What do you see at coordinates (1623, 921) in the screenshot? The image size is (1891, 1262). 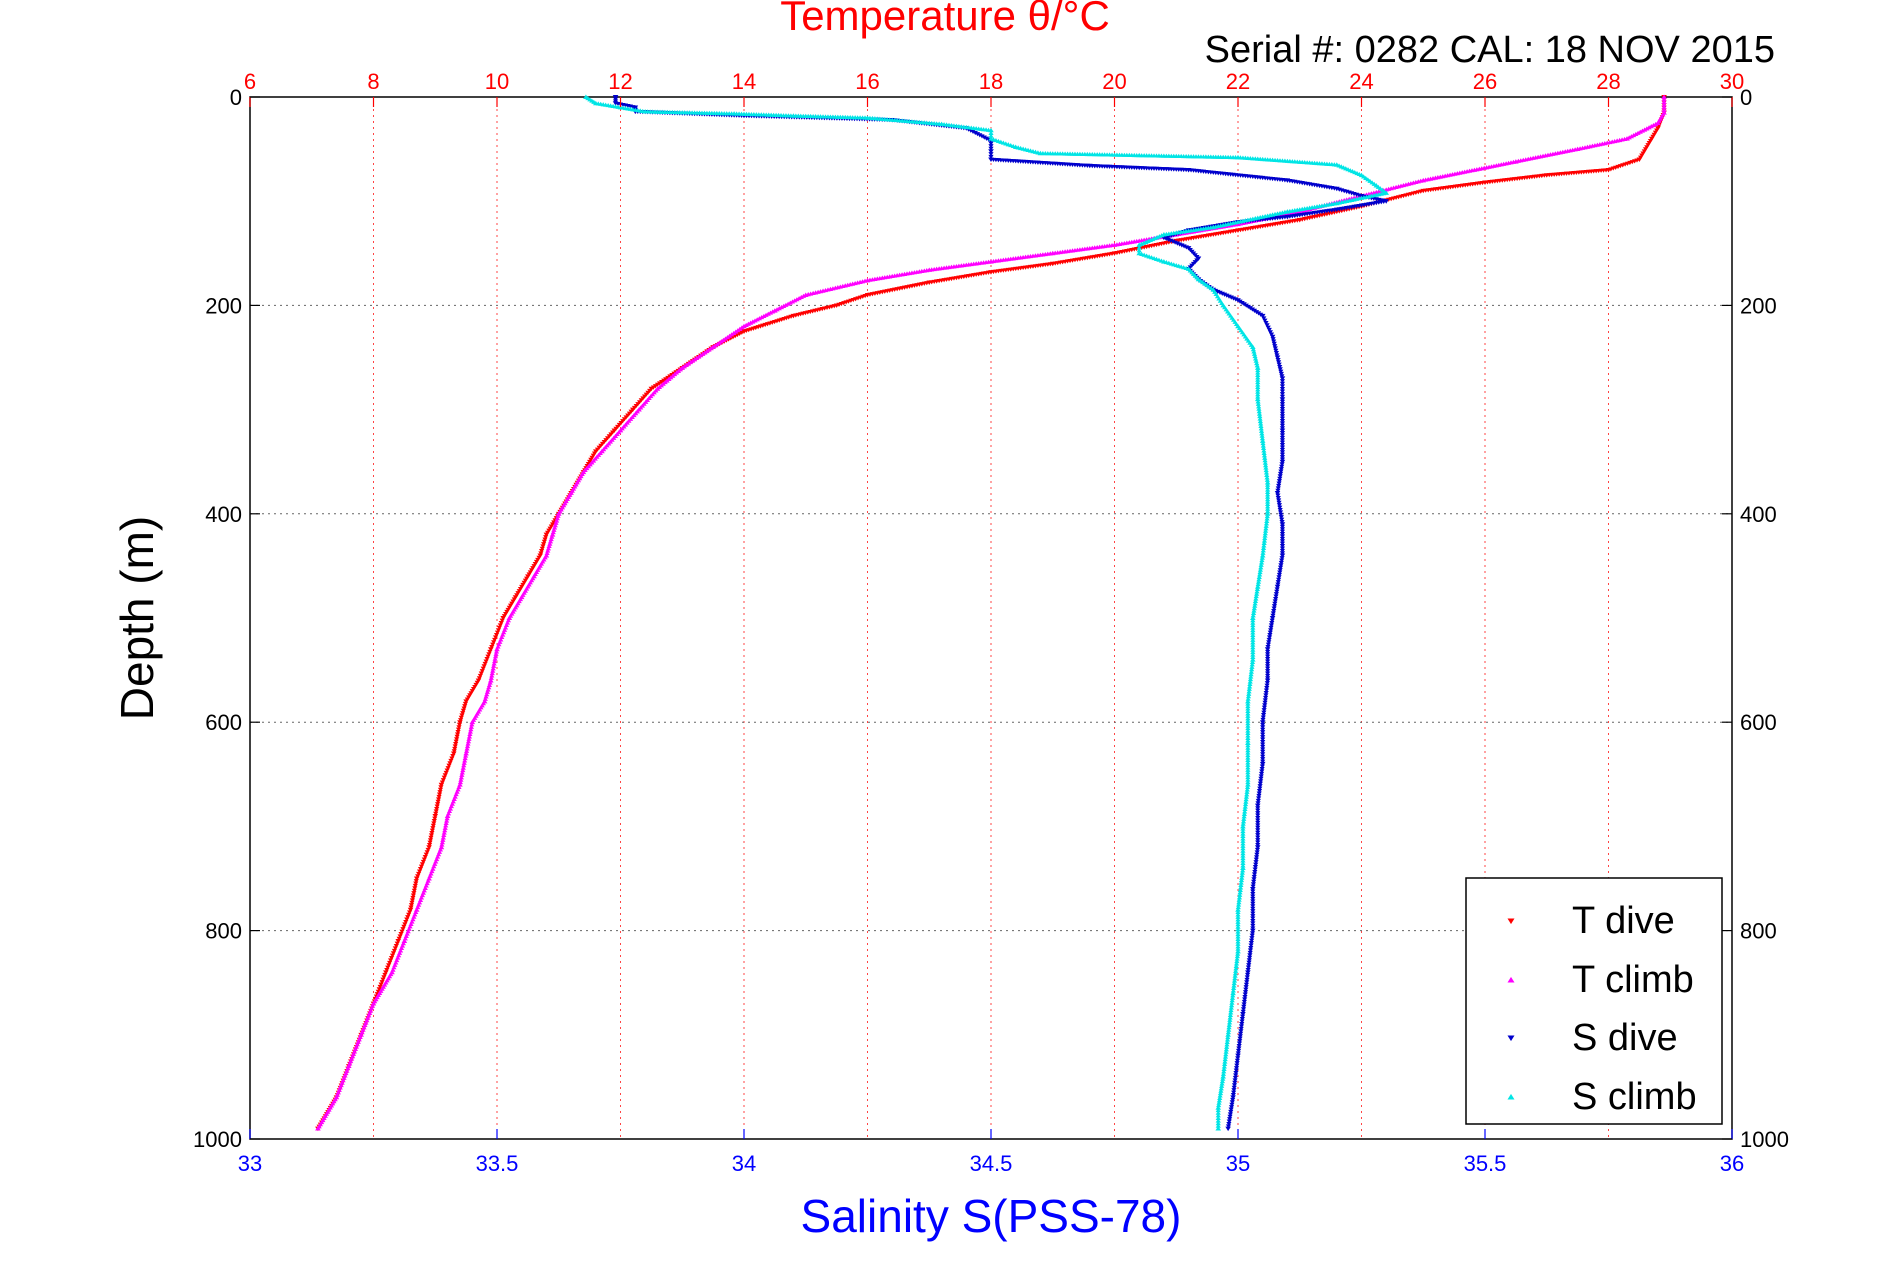 I see `legend-entry-t-dive: T dive` at bounding box center [1623, 921].